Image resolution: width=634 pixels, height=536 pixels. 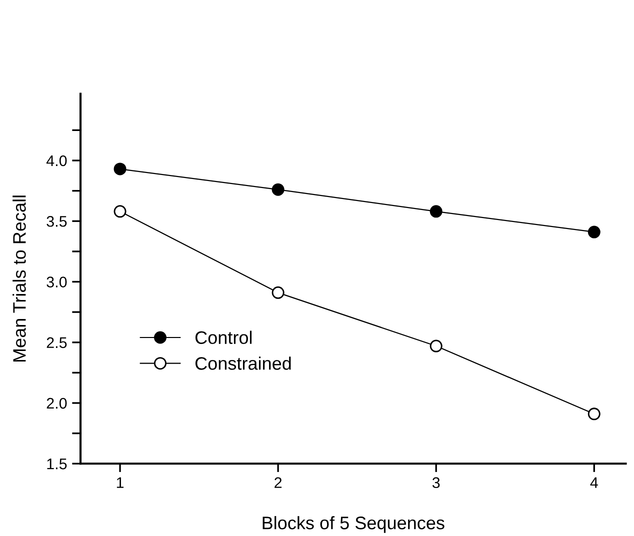 What do you see at coordinates (594, 482) in the screenshot?
I see `x-tick-label: 4` at bounding box center [594, 482].